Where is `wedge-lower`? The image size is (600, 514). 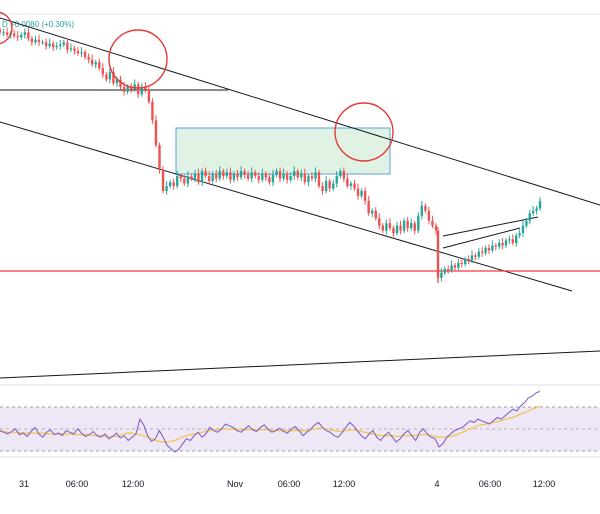 wedge-lower is located at coordinates (481, 238).